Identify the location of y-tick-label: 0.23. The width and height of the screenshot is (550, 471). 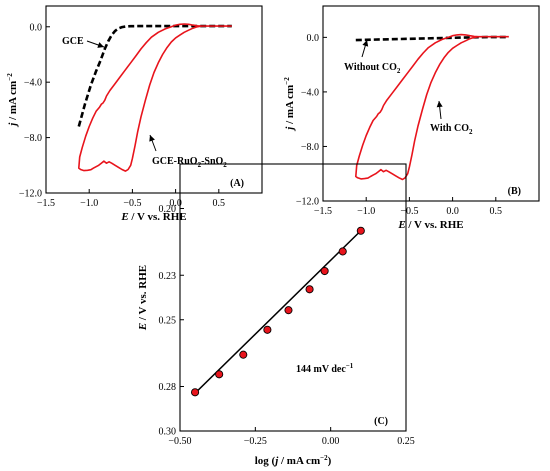
(168, 276).